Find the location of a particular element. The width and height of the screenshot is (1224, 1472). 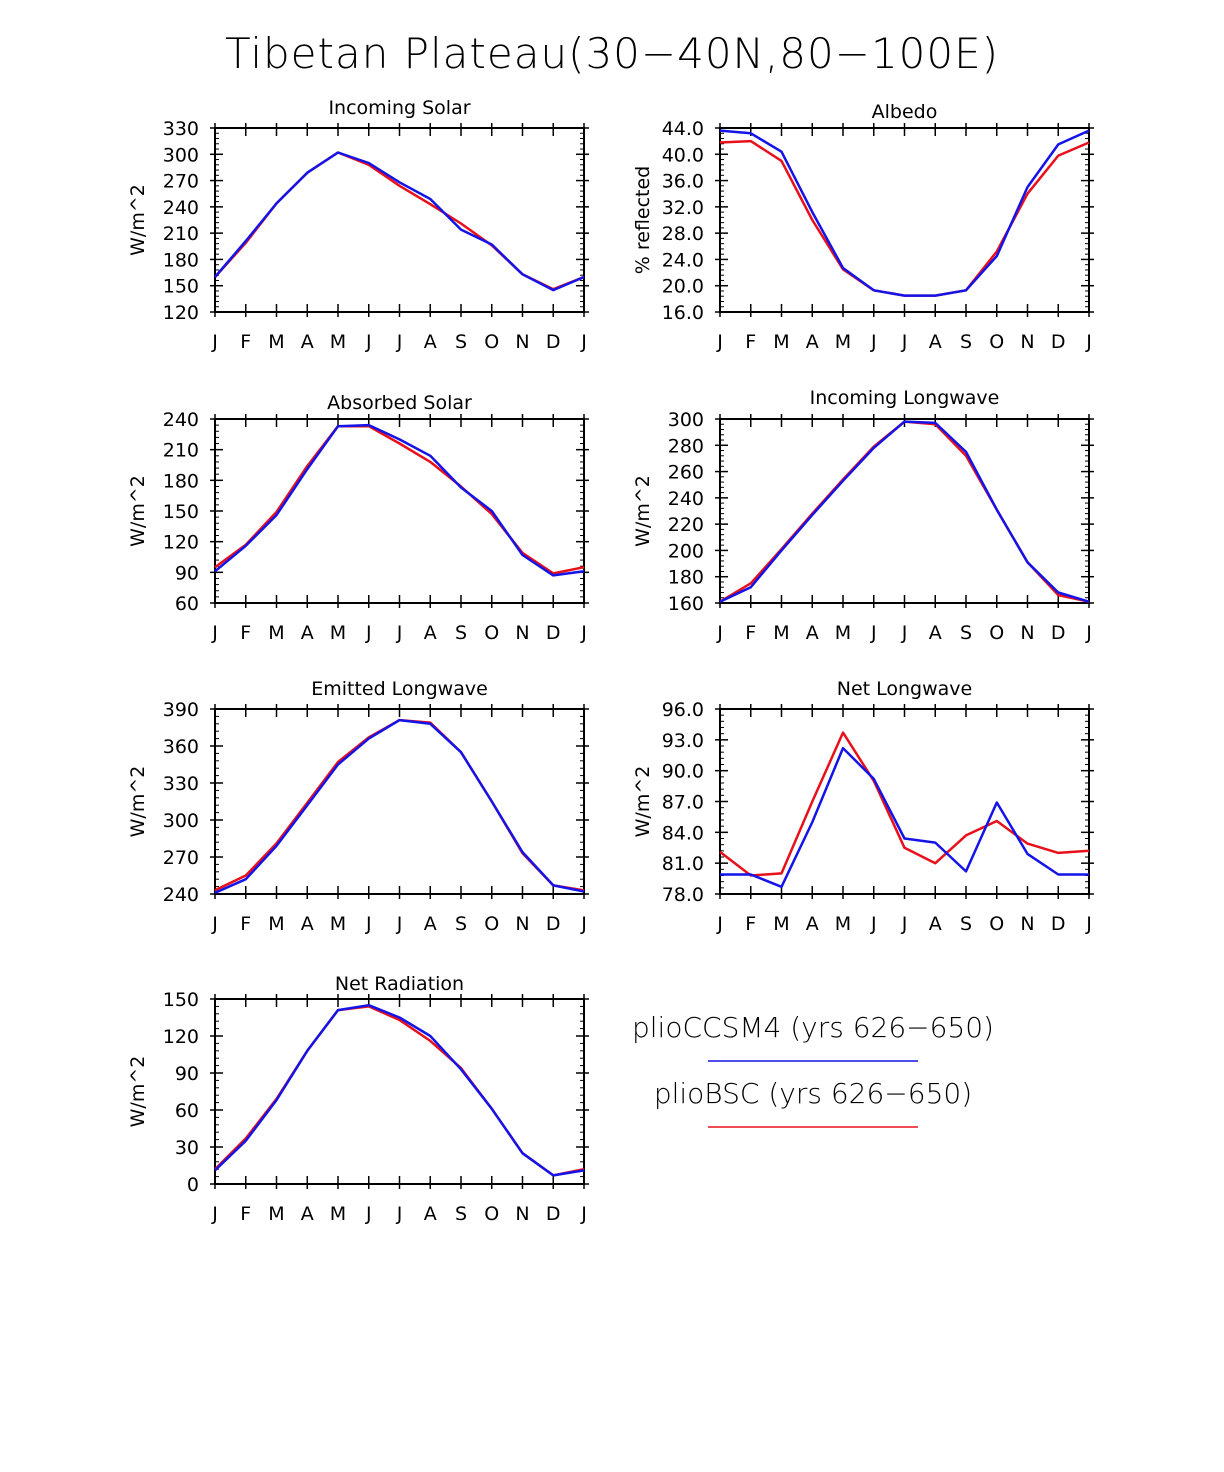

y-tick-label: 330 is located at coordinates (181, 784).